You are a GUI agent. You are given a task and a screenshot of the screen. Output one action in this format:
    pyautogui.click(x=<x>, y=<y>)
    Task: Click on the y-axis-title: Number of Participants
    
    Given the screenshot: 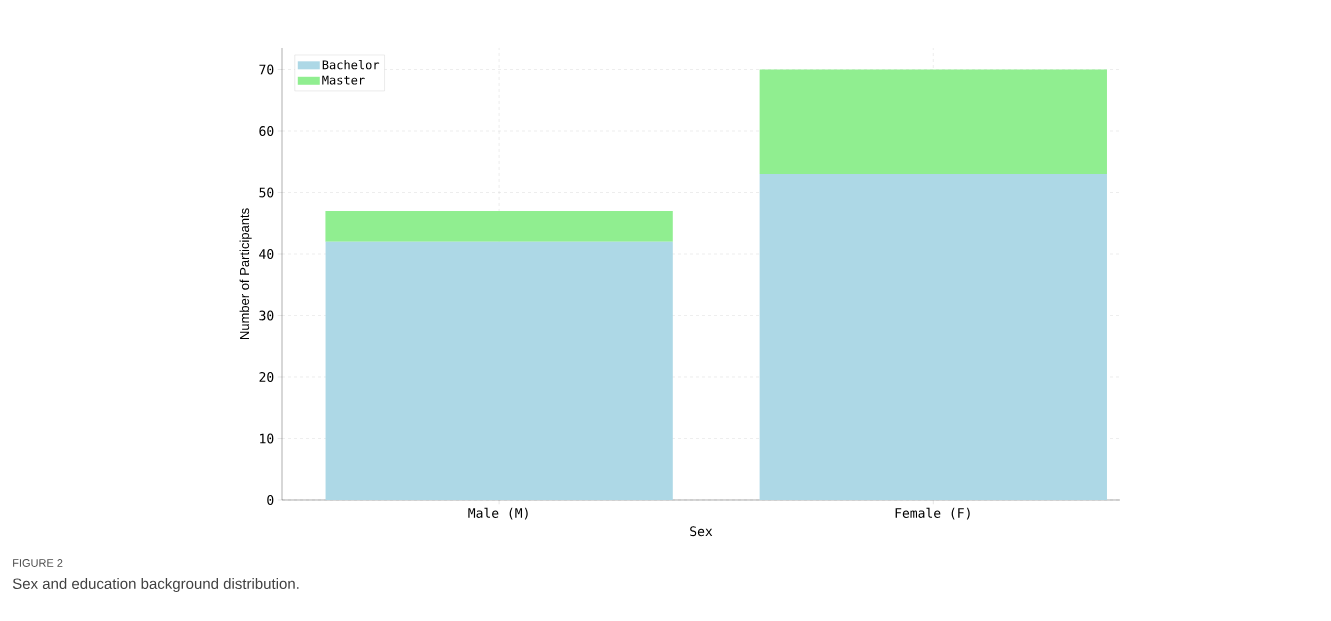 What is the action you would take?
    pyautogui.click(x=245, y=274)
    